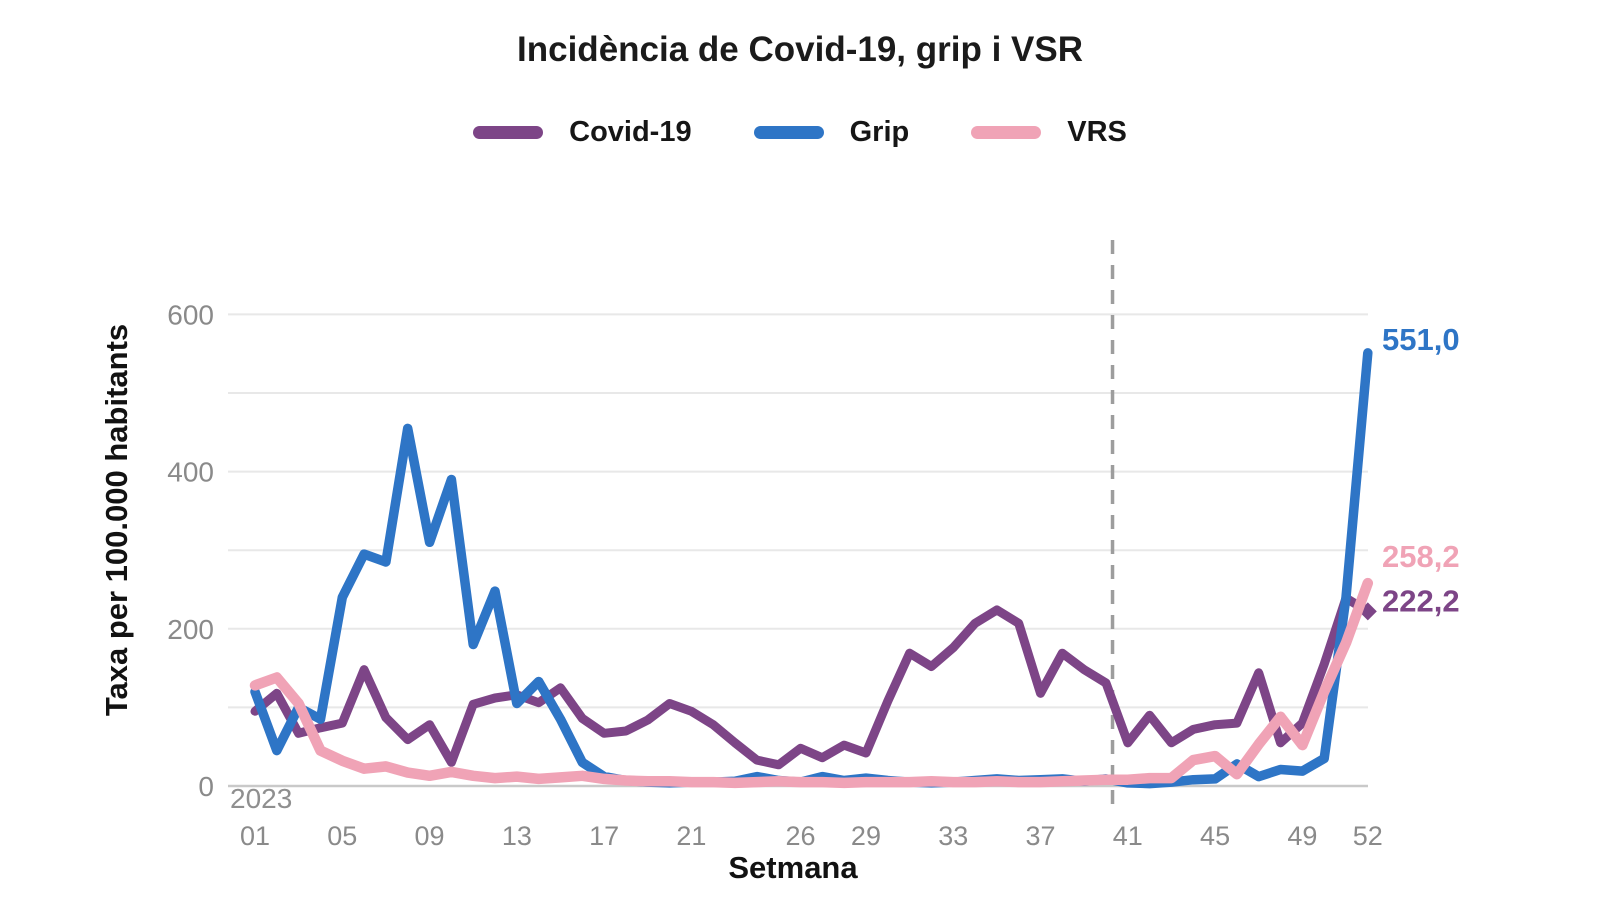 Image resolution: width=1600 pixels, height=916 pixels. I want to click on x-tick-label-41: 41, so click(1128, 836).